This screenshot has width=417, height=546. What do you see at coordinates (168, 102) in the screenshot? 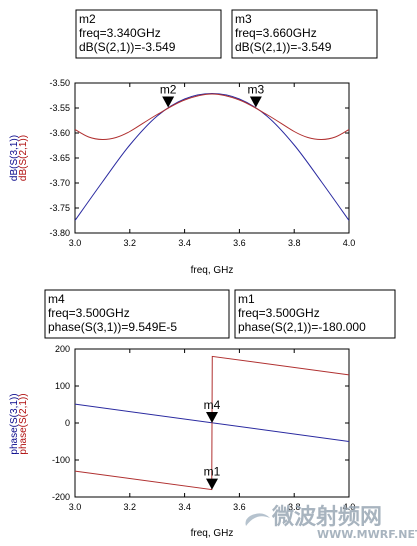
I see `marker-triangle-m2` at bounding box center [168, 102].